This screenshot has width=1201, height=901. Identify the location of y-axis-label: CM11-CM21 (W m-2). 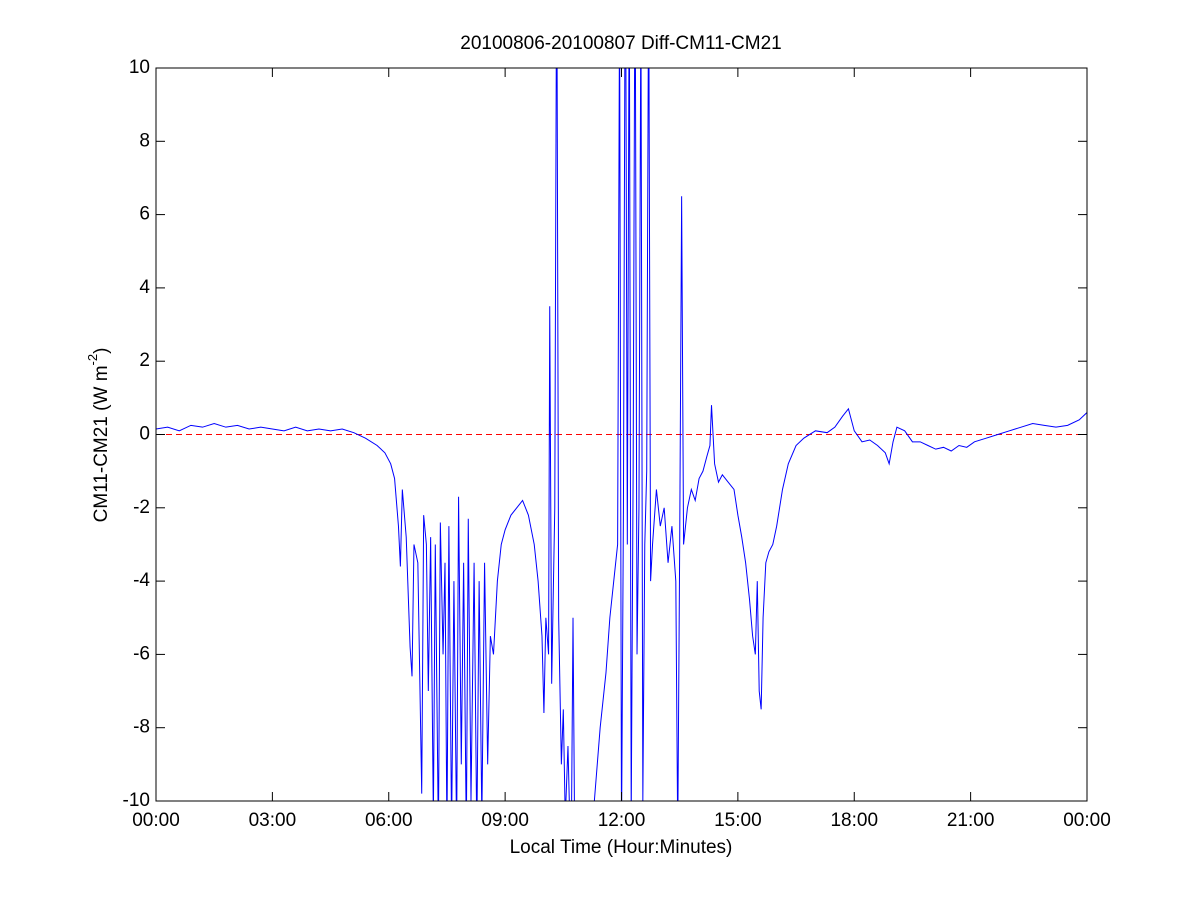
(98, 435).